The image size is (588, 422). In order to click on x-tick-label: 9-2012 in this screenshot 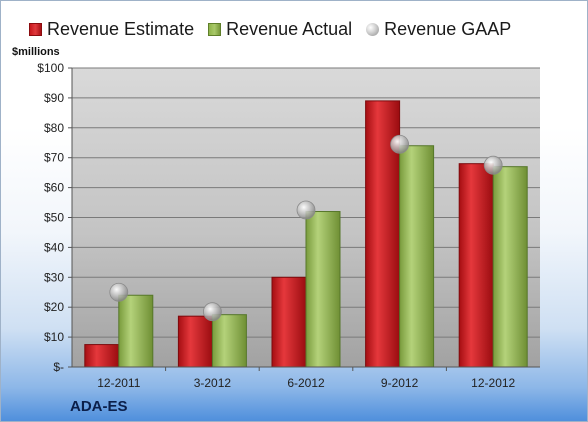, I will do `click(400, 383)`.